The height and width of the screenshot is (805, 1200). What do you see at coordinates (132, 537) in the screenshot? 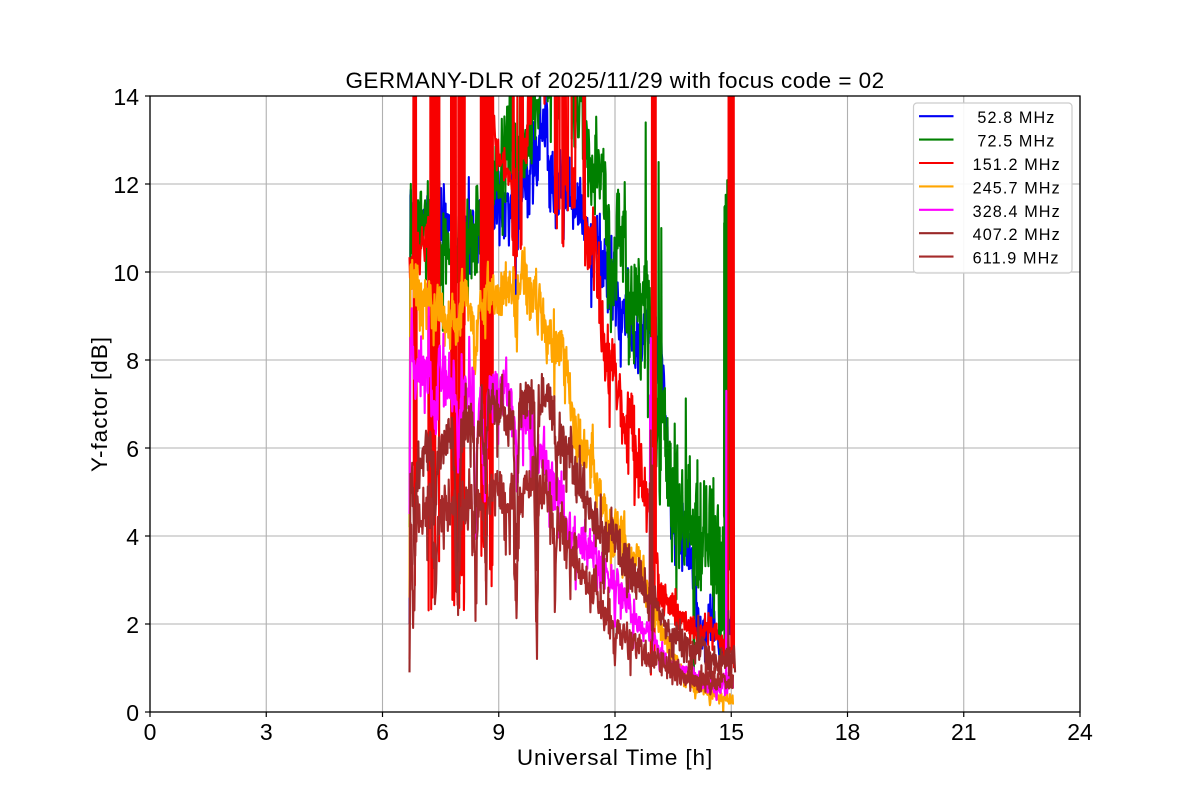
I see `svg-text: 4` at bounding box center [132, 537].